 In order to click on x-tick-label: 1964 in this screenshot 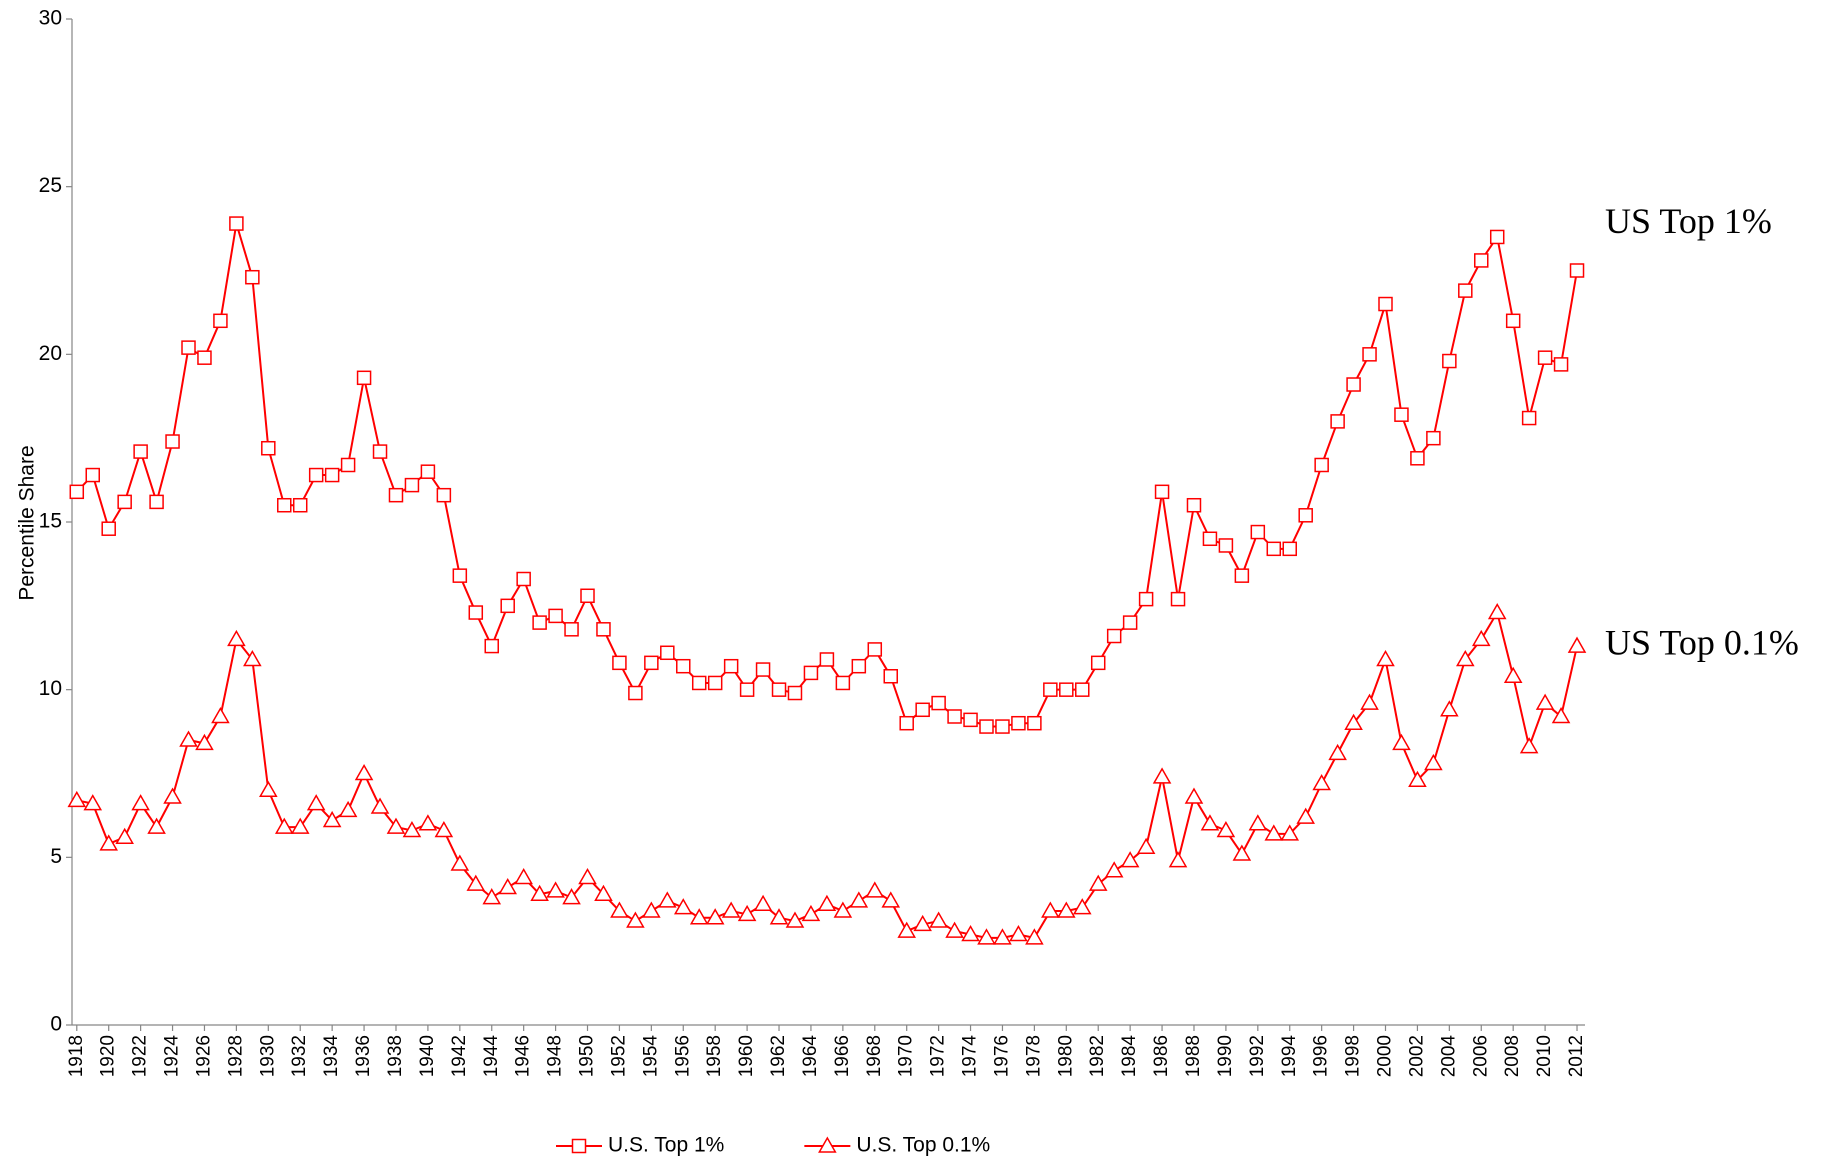, I will do `click(810, 1056)`.